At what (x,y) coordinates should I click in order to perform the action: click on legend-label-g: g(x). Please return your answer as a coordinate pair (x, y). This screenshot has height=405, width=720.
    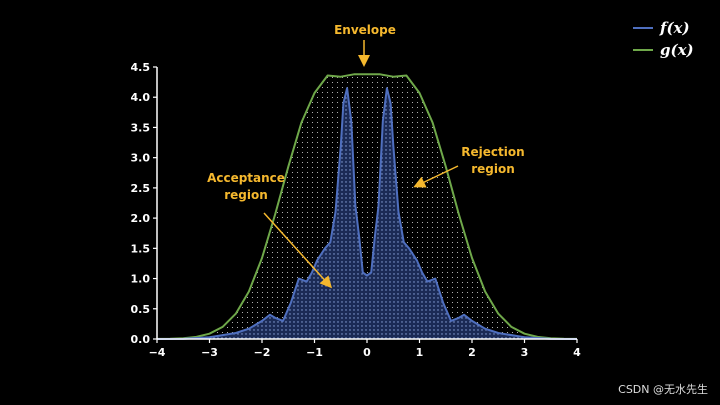
    Looking at the image, I should click on (677, 50).